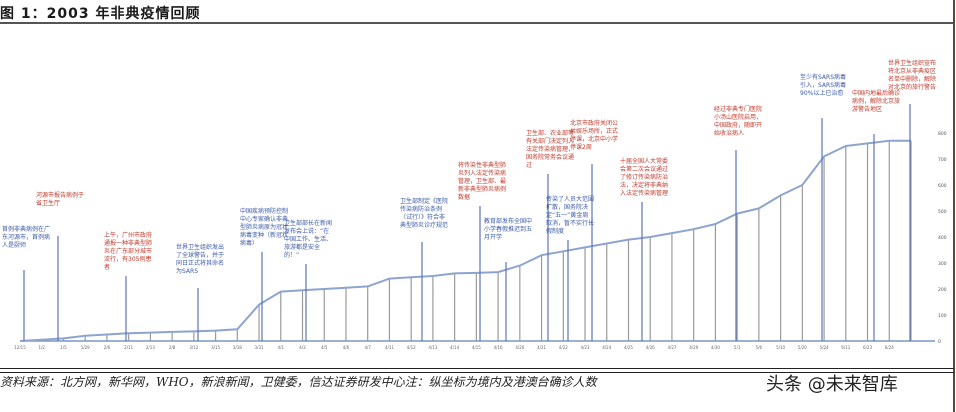  I want to click on event-annotation: 中国疾病预防控制中心专家确认非典型肺炎病原为冠状病毒变种（新冠状病毒）, so click(264, 227).